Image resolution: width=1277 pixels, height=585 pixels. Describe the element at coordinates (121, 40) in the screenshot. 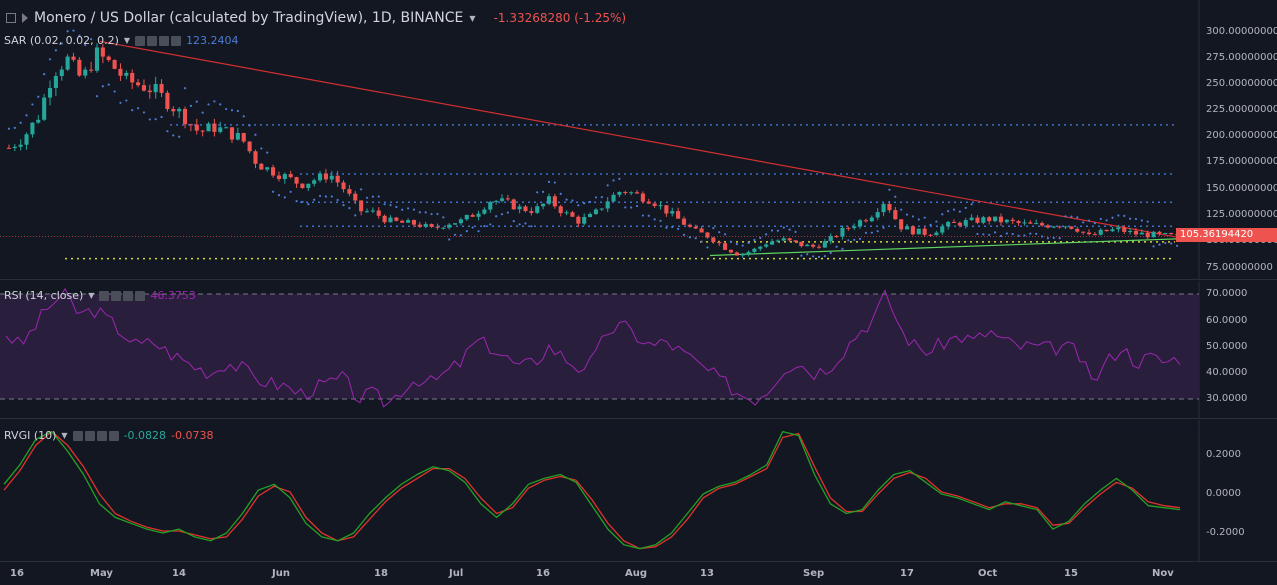

I see `sar-legend: SAR (0.02, 0.02, 0.2) ▼ 123.2404` at that location.